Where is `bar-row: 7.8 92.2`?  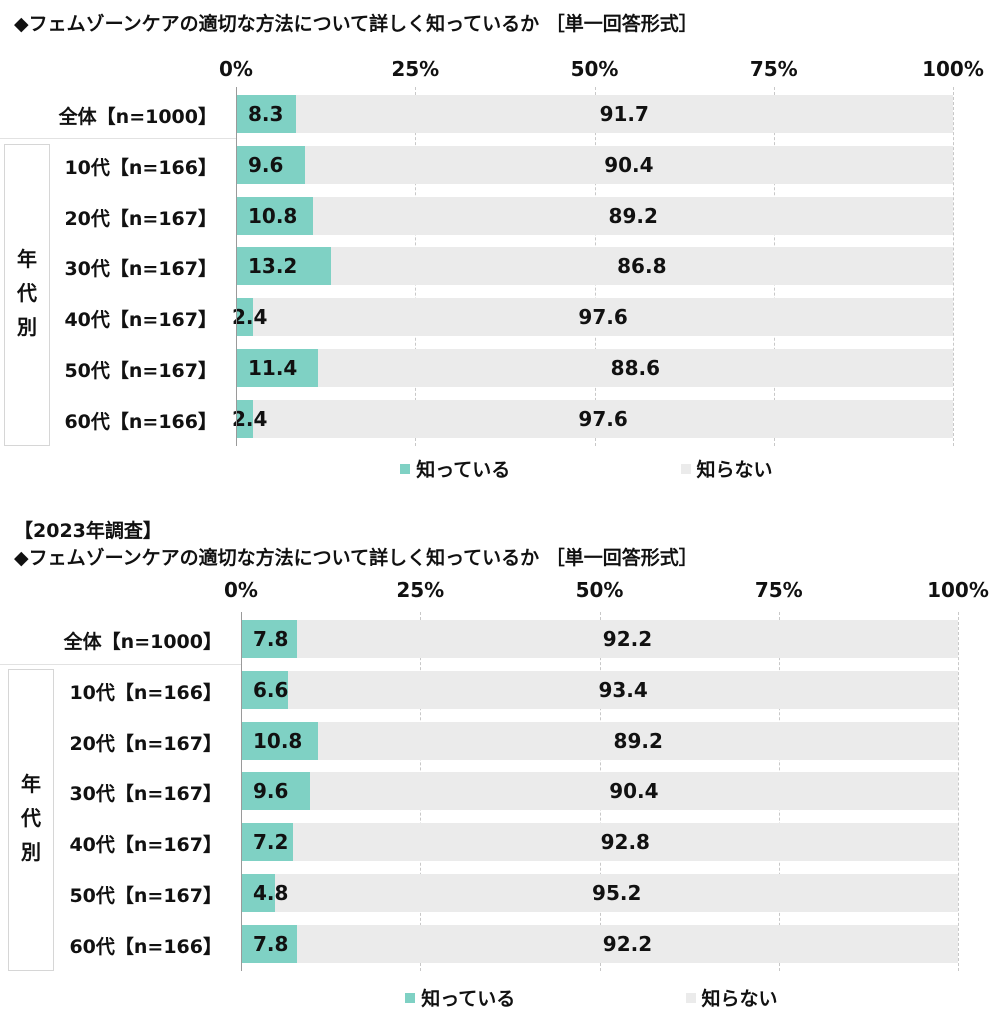
bar-row: 7.8 92.2 is located at coordinates (599, 943).